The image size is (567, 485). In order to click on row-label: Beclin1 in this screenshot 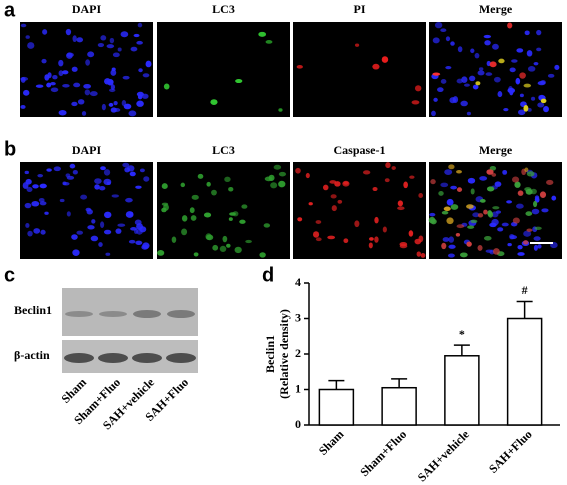, I will do `click(33, 310)`.